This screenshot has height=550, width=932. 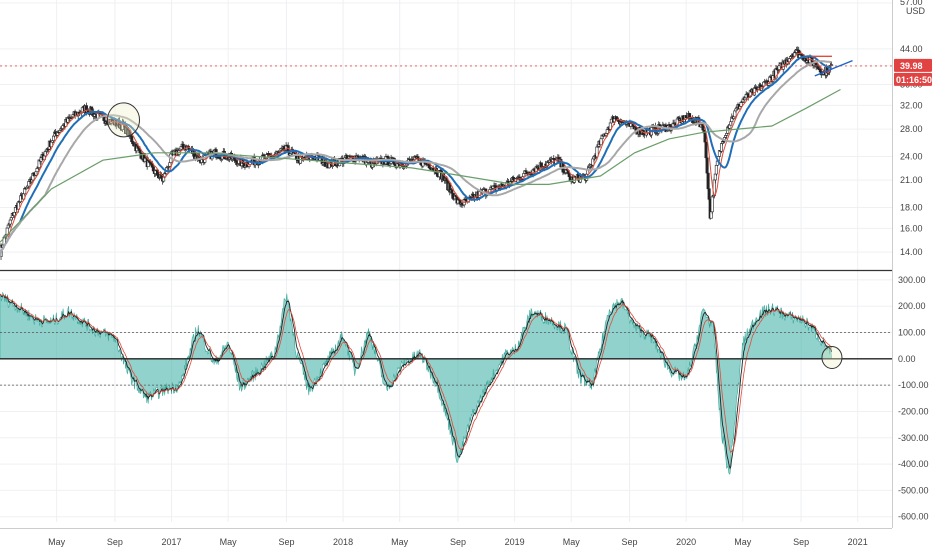 I want to click on oscillator-tick-label: -400.00, so click(x=913, y=464).